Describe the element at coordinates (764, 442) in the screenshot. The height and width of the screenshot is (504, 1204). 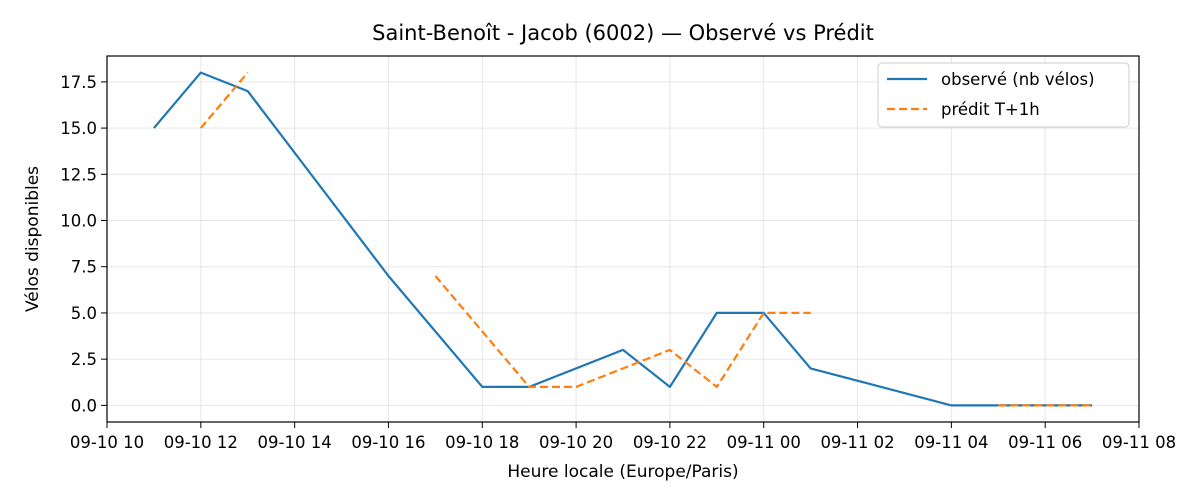
I see `x-tick-label: 09-11 00` at that location.